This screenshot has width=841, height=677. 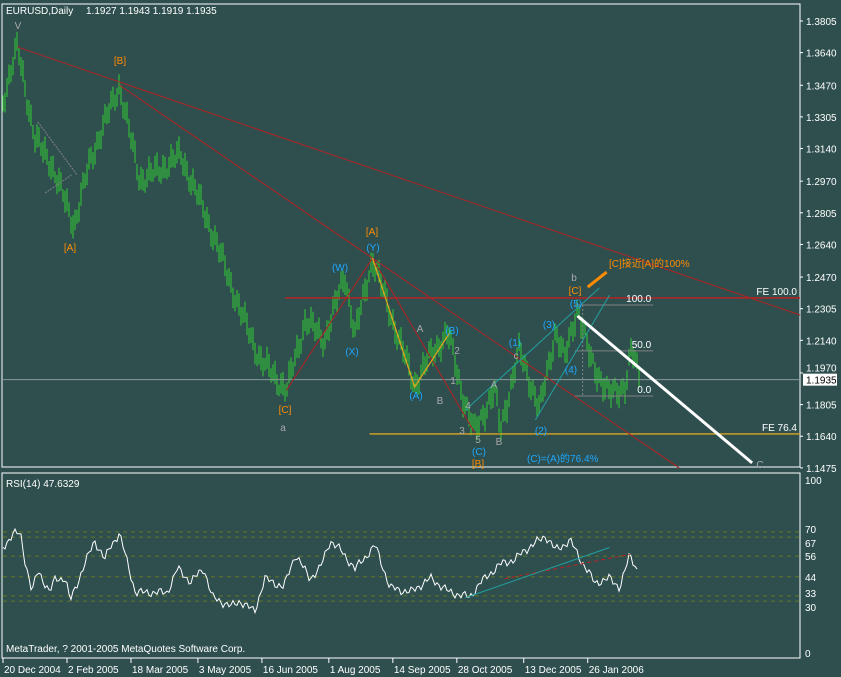 What do you see at coordinates (462, 431) in the screenshot?
I see `wave-label: 3` at bounding box center [462, 431].